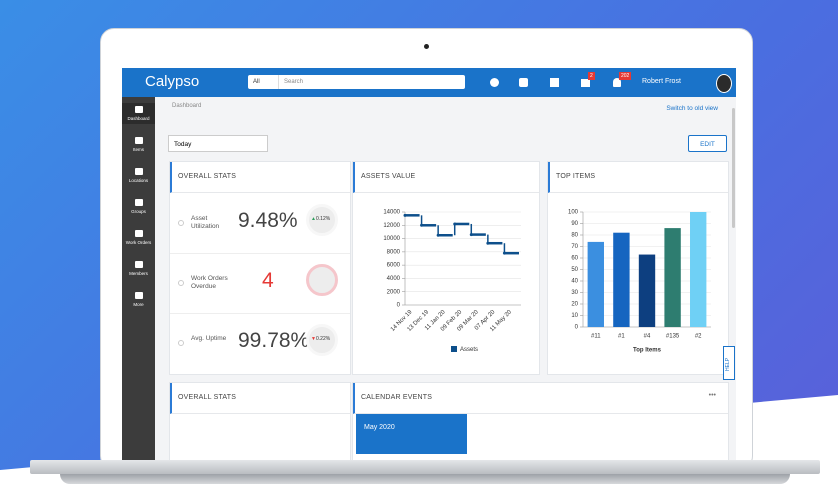  Describe the element at coordinates (523, 82) in the screenshot. I see `settings-icon` at that location.